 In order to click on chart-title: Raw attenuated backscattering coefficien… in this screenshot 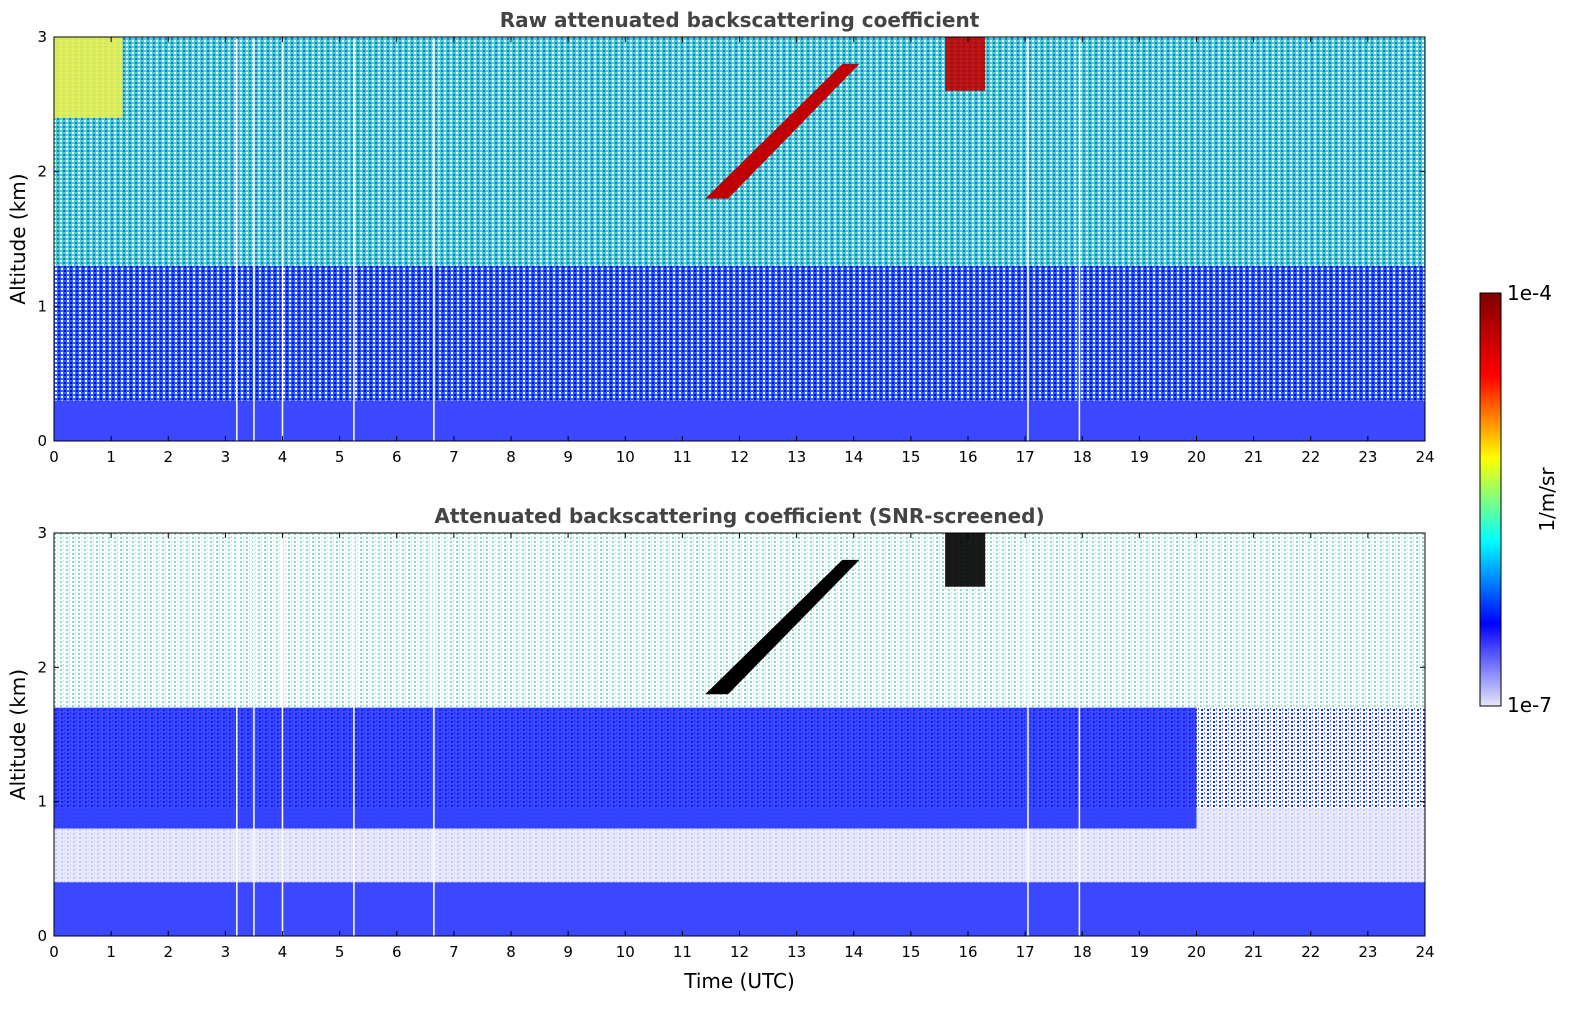, I will do `click(740, 20)`.